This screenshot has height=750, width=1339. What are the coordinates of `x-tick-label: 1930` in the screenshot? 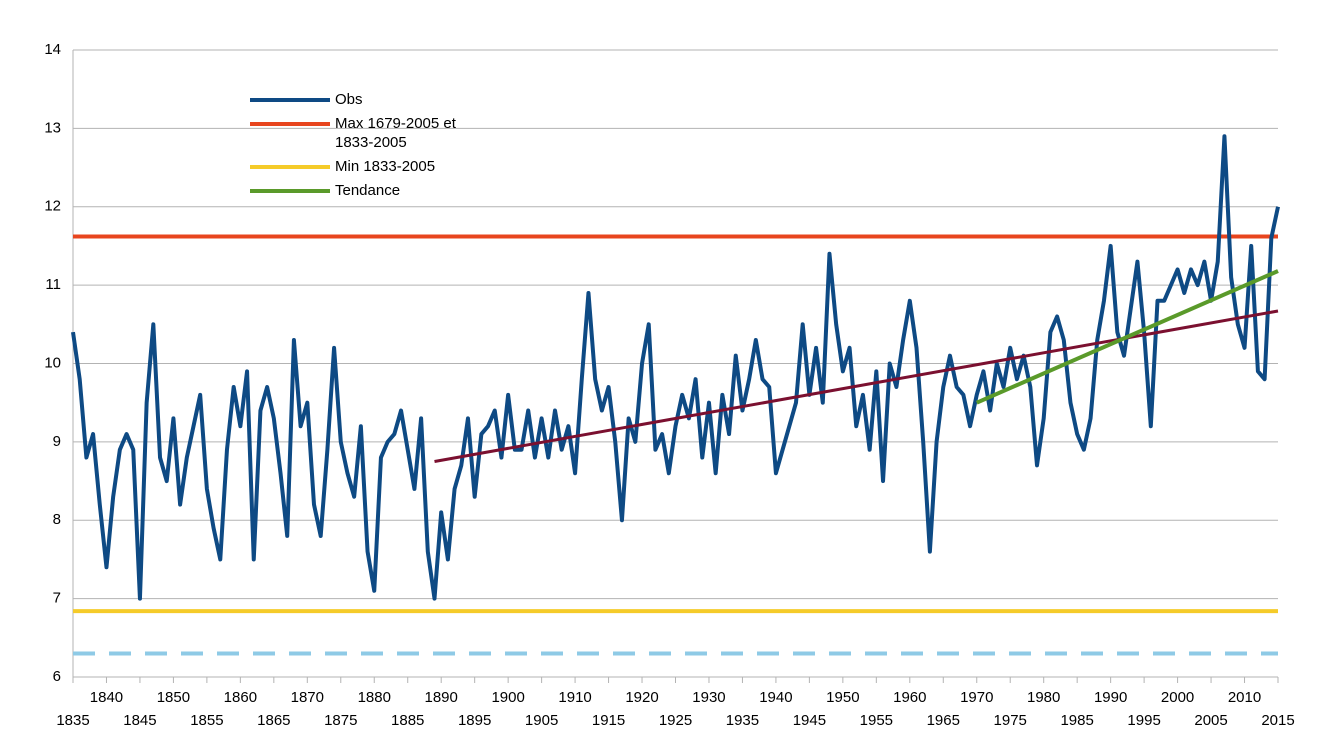 It's located at (708, 697).